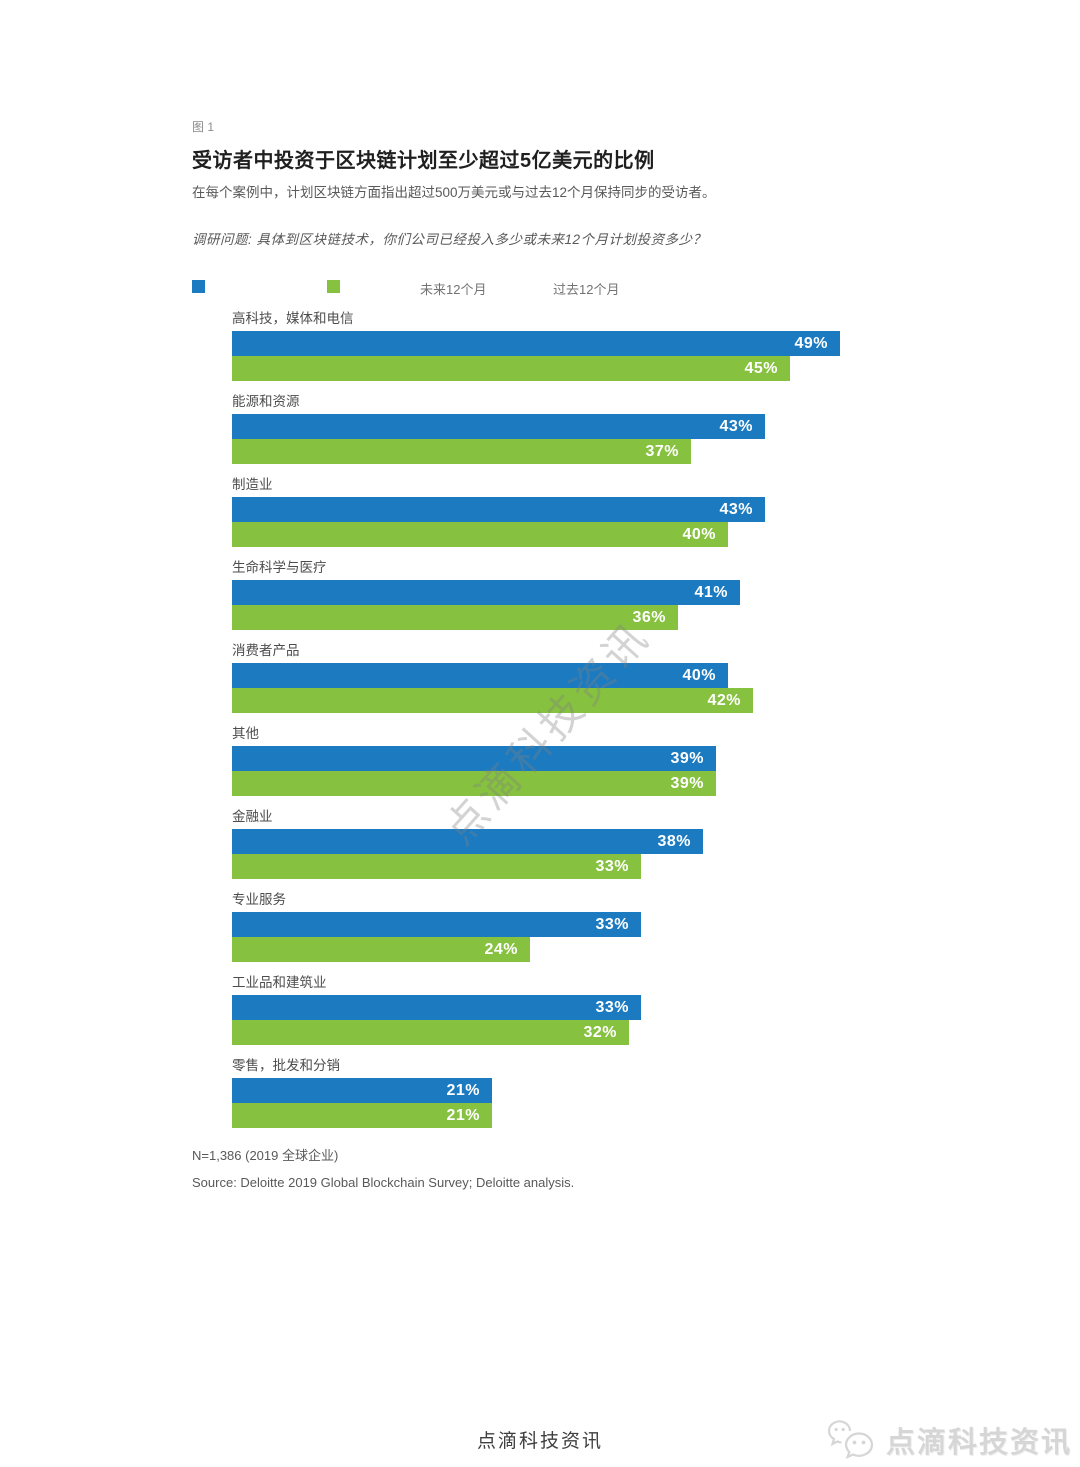 The height and width of the screenshot is (1467, 1080). I want to click on bar-value-label: 41%, so click(711, 592).